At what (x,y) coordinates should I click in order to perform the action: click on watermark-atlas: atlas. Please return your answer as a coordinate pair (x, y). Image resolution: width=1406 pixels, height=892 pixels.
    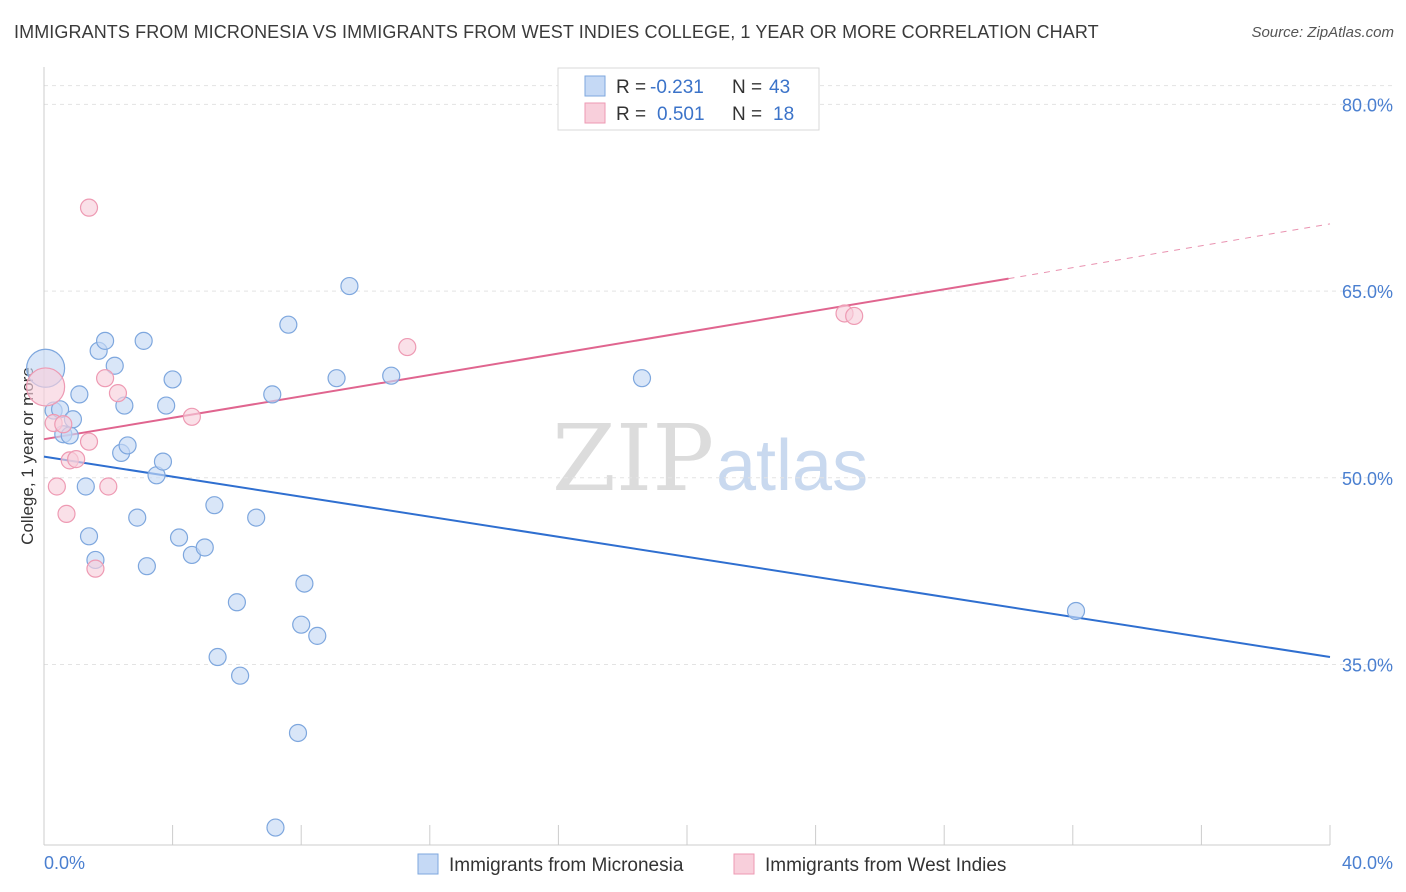
    Looking at the image, I should click on (792, 466).